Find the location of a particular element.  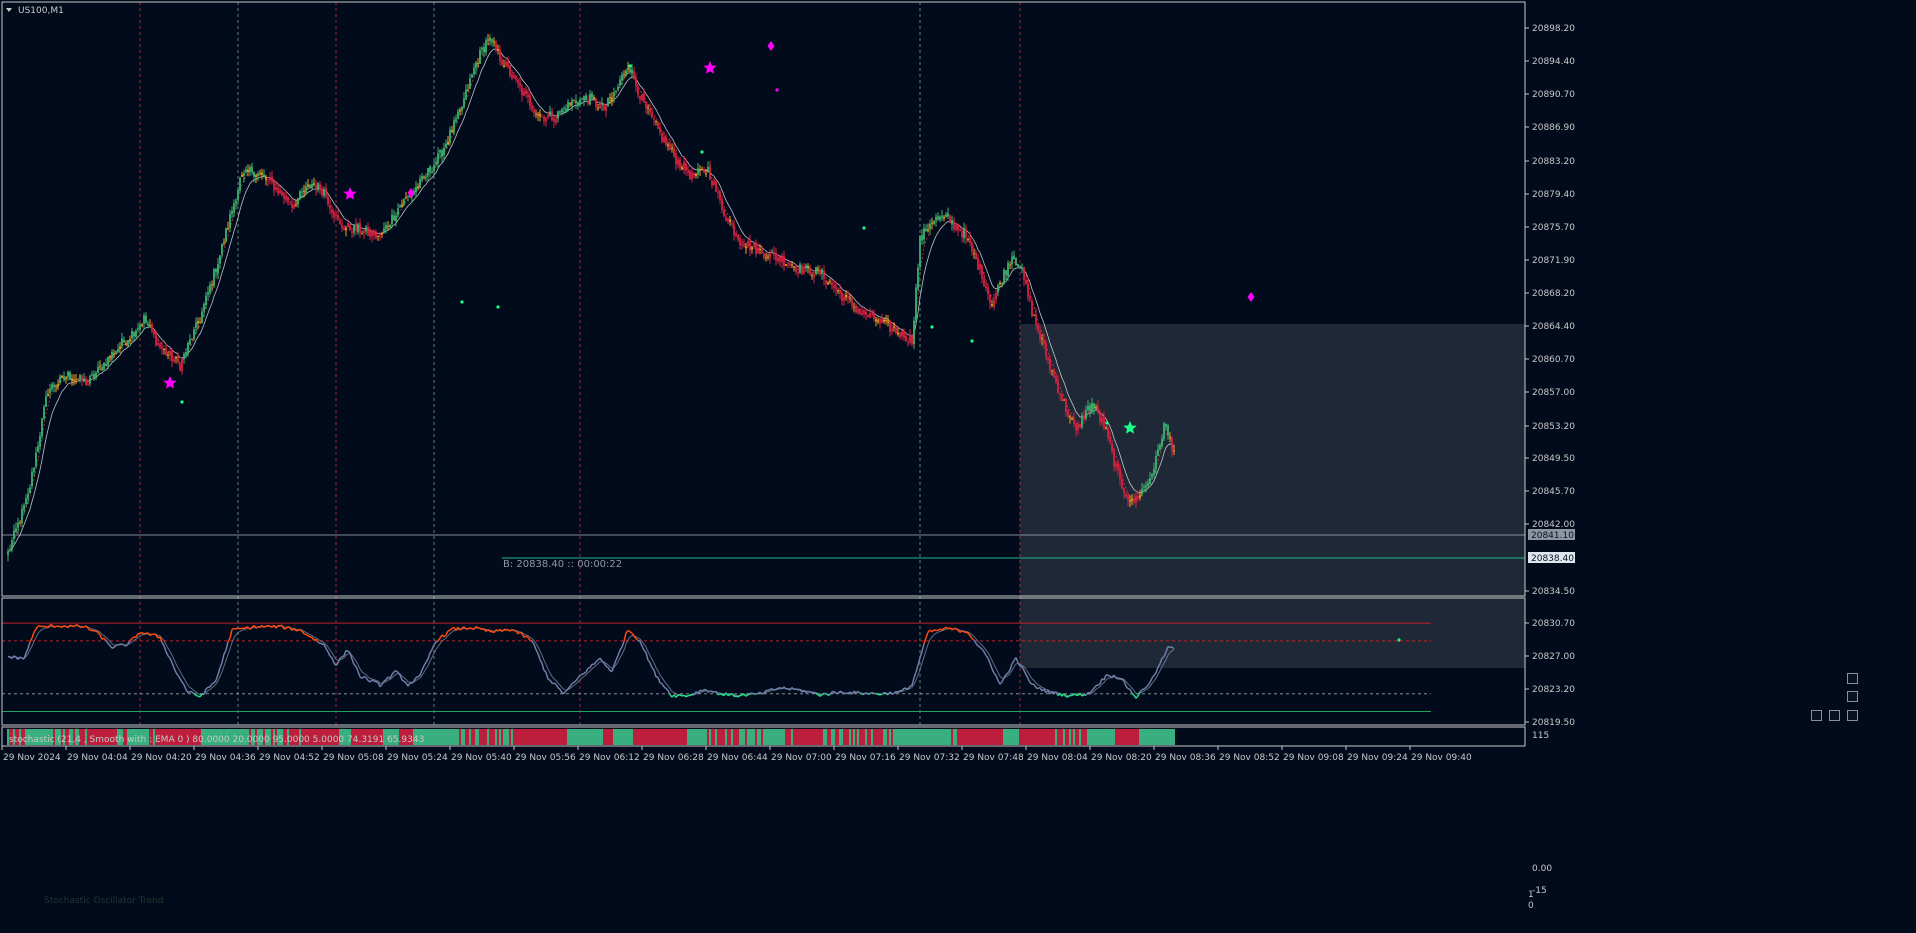

price-tick-label: 20830.70 is located at coordinates (1553, 624).